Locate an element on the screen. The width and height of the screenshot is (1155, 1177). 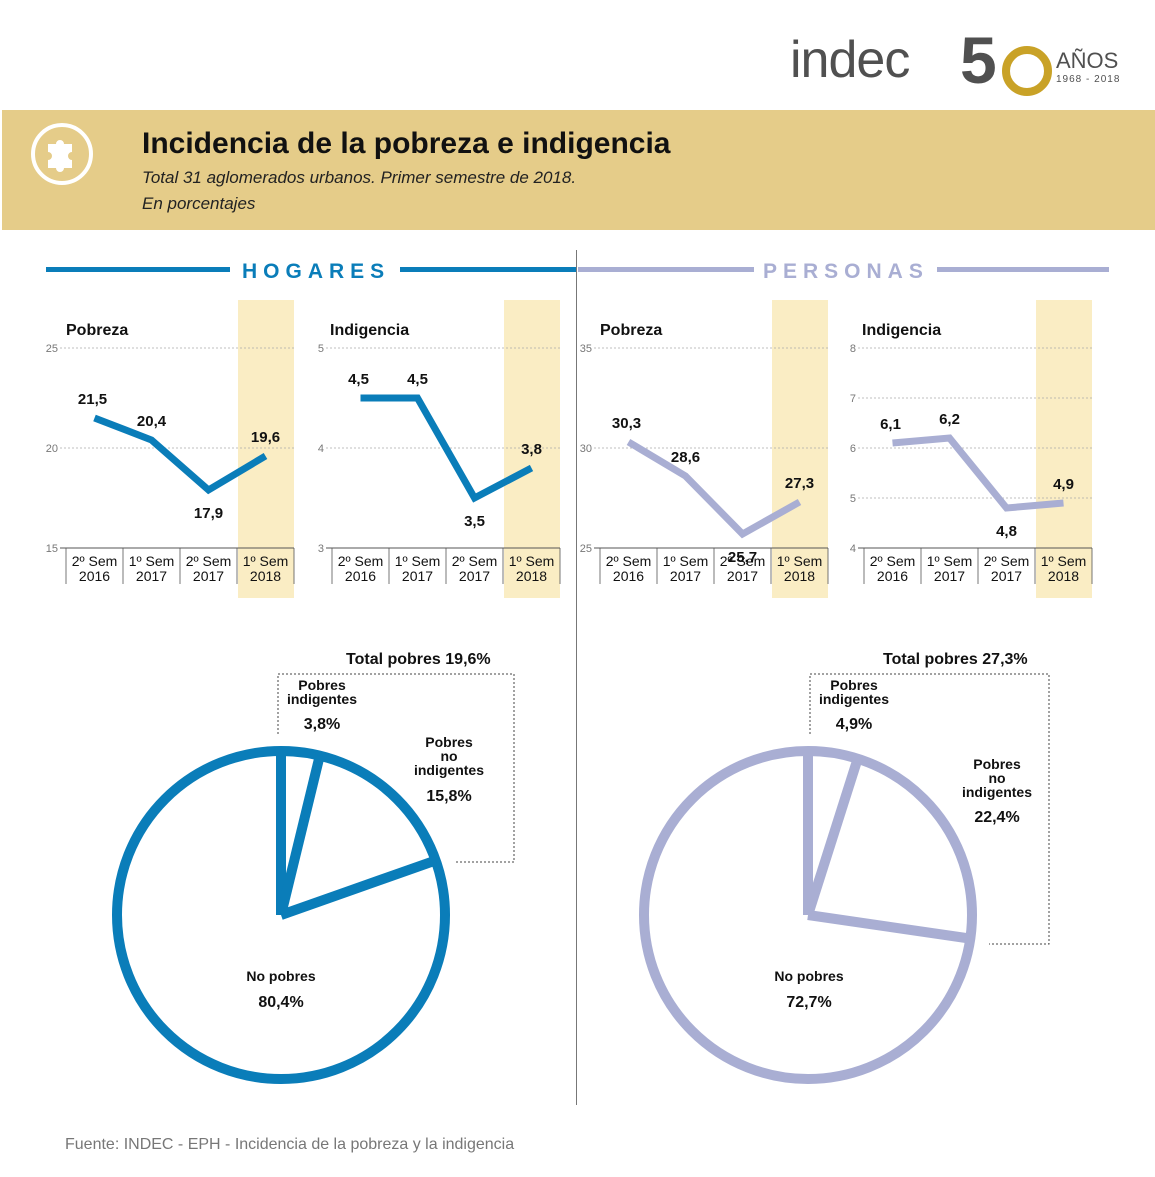
chart-title-hogares-indigencia: Indigencia is located at coordinates (370, 330).